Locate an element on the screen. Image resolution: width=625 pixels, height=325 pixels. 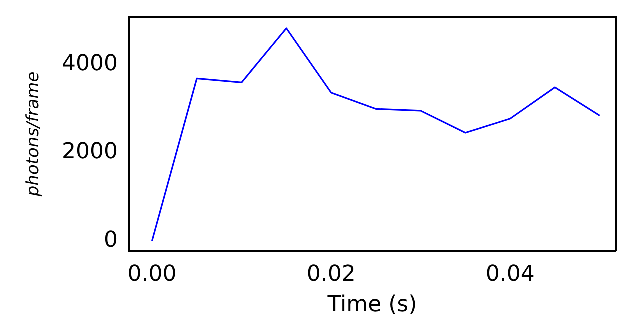
x-axis-title: Time (s) is located at coordinates (372, 305).